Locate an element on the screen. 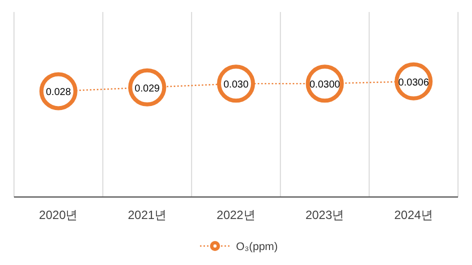 This screenshot has width=472, height=265. data-label: 0.0306 is located at coordinates (413, 82).